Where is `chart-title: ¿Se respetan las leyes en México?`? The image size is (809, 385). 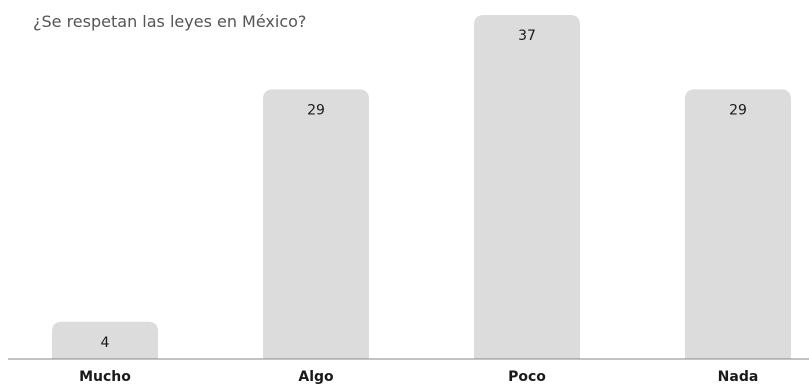
chart-title: ¿Se respetan las leyes en México? is located at coordinates (170, 21).